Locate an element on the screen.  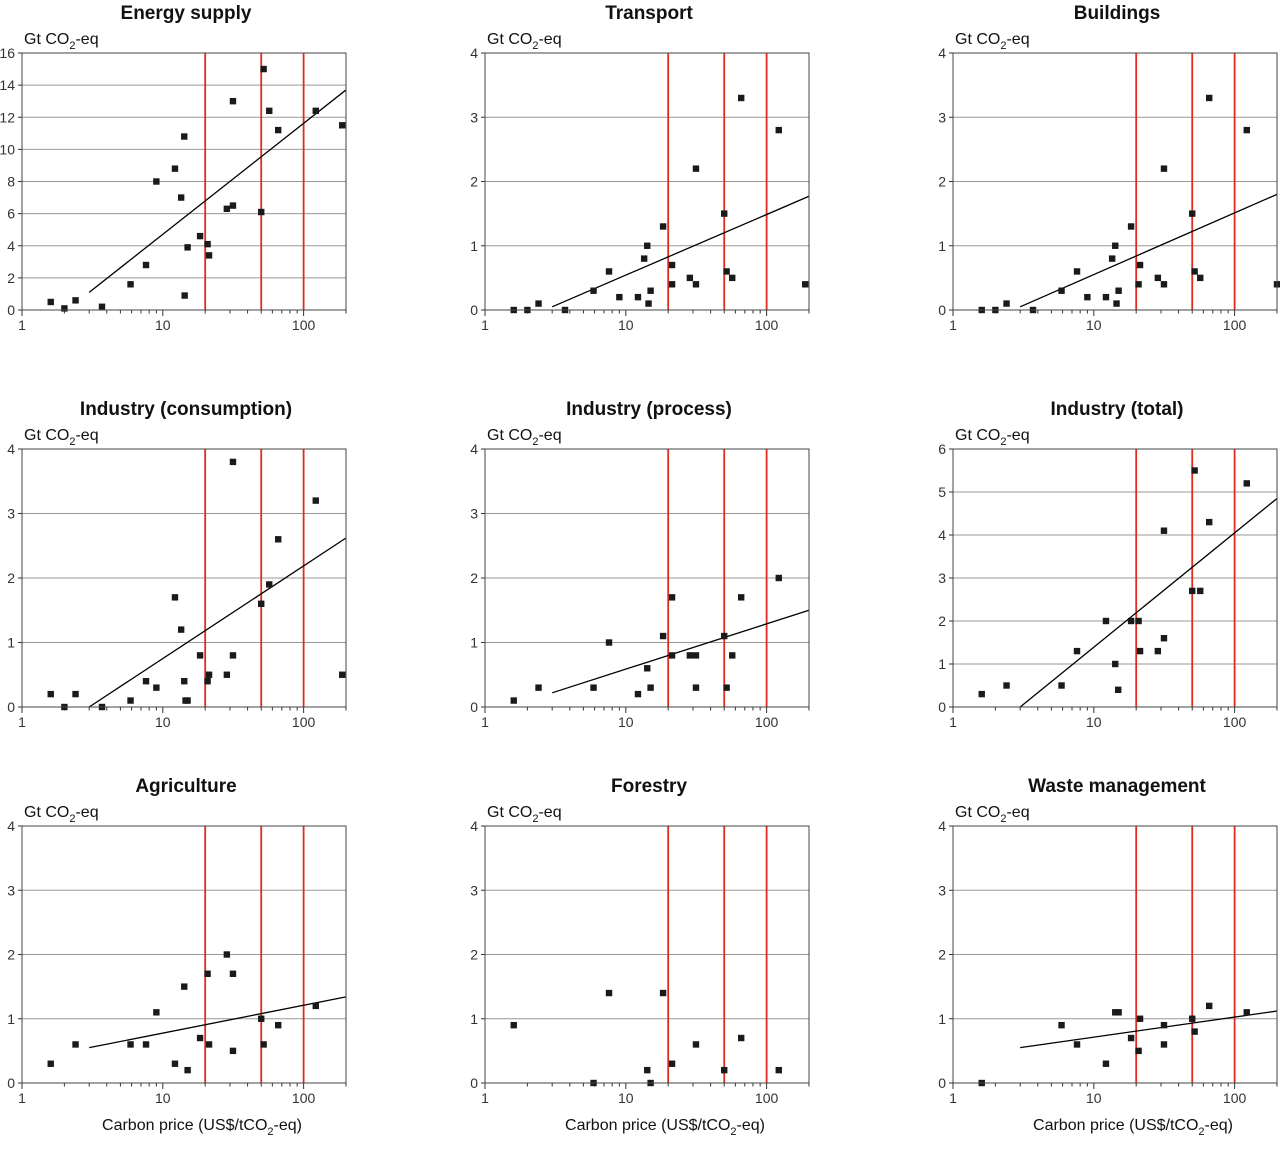
x-tick-label: 100 is located at coordinates (1235, 325).